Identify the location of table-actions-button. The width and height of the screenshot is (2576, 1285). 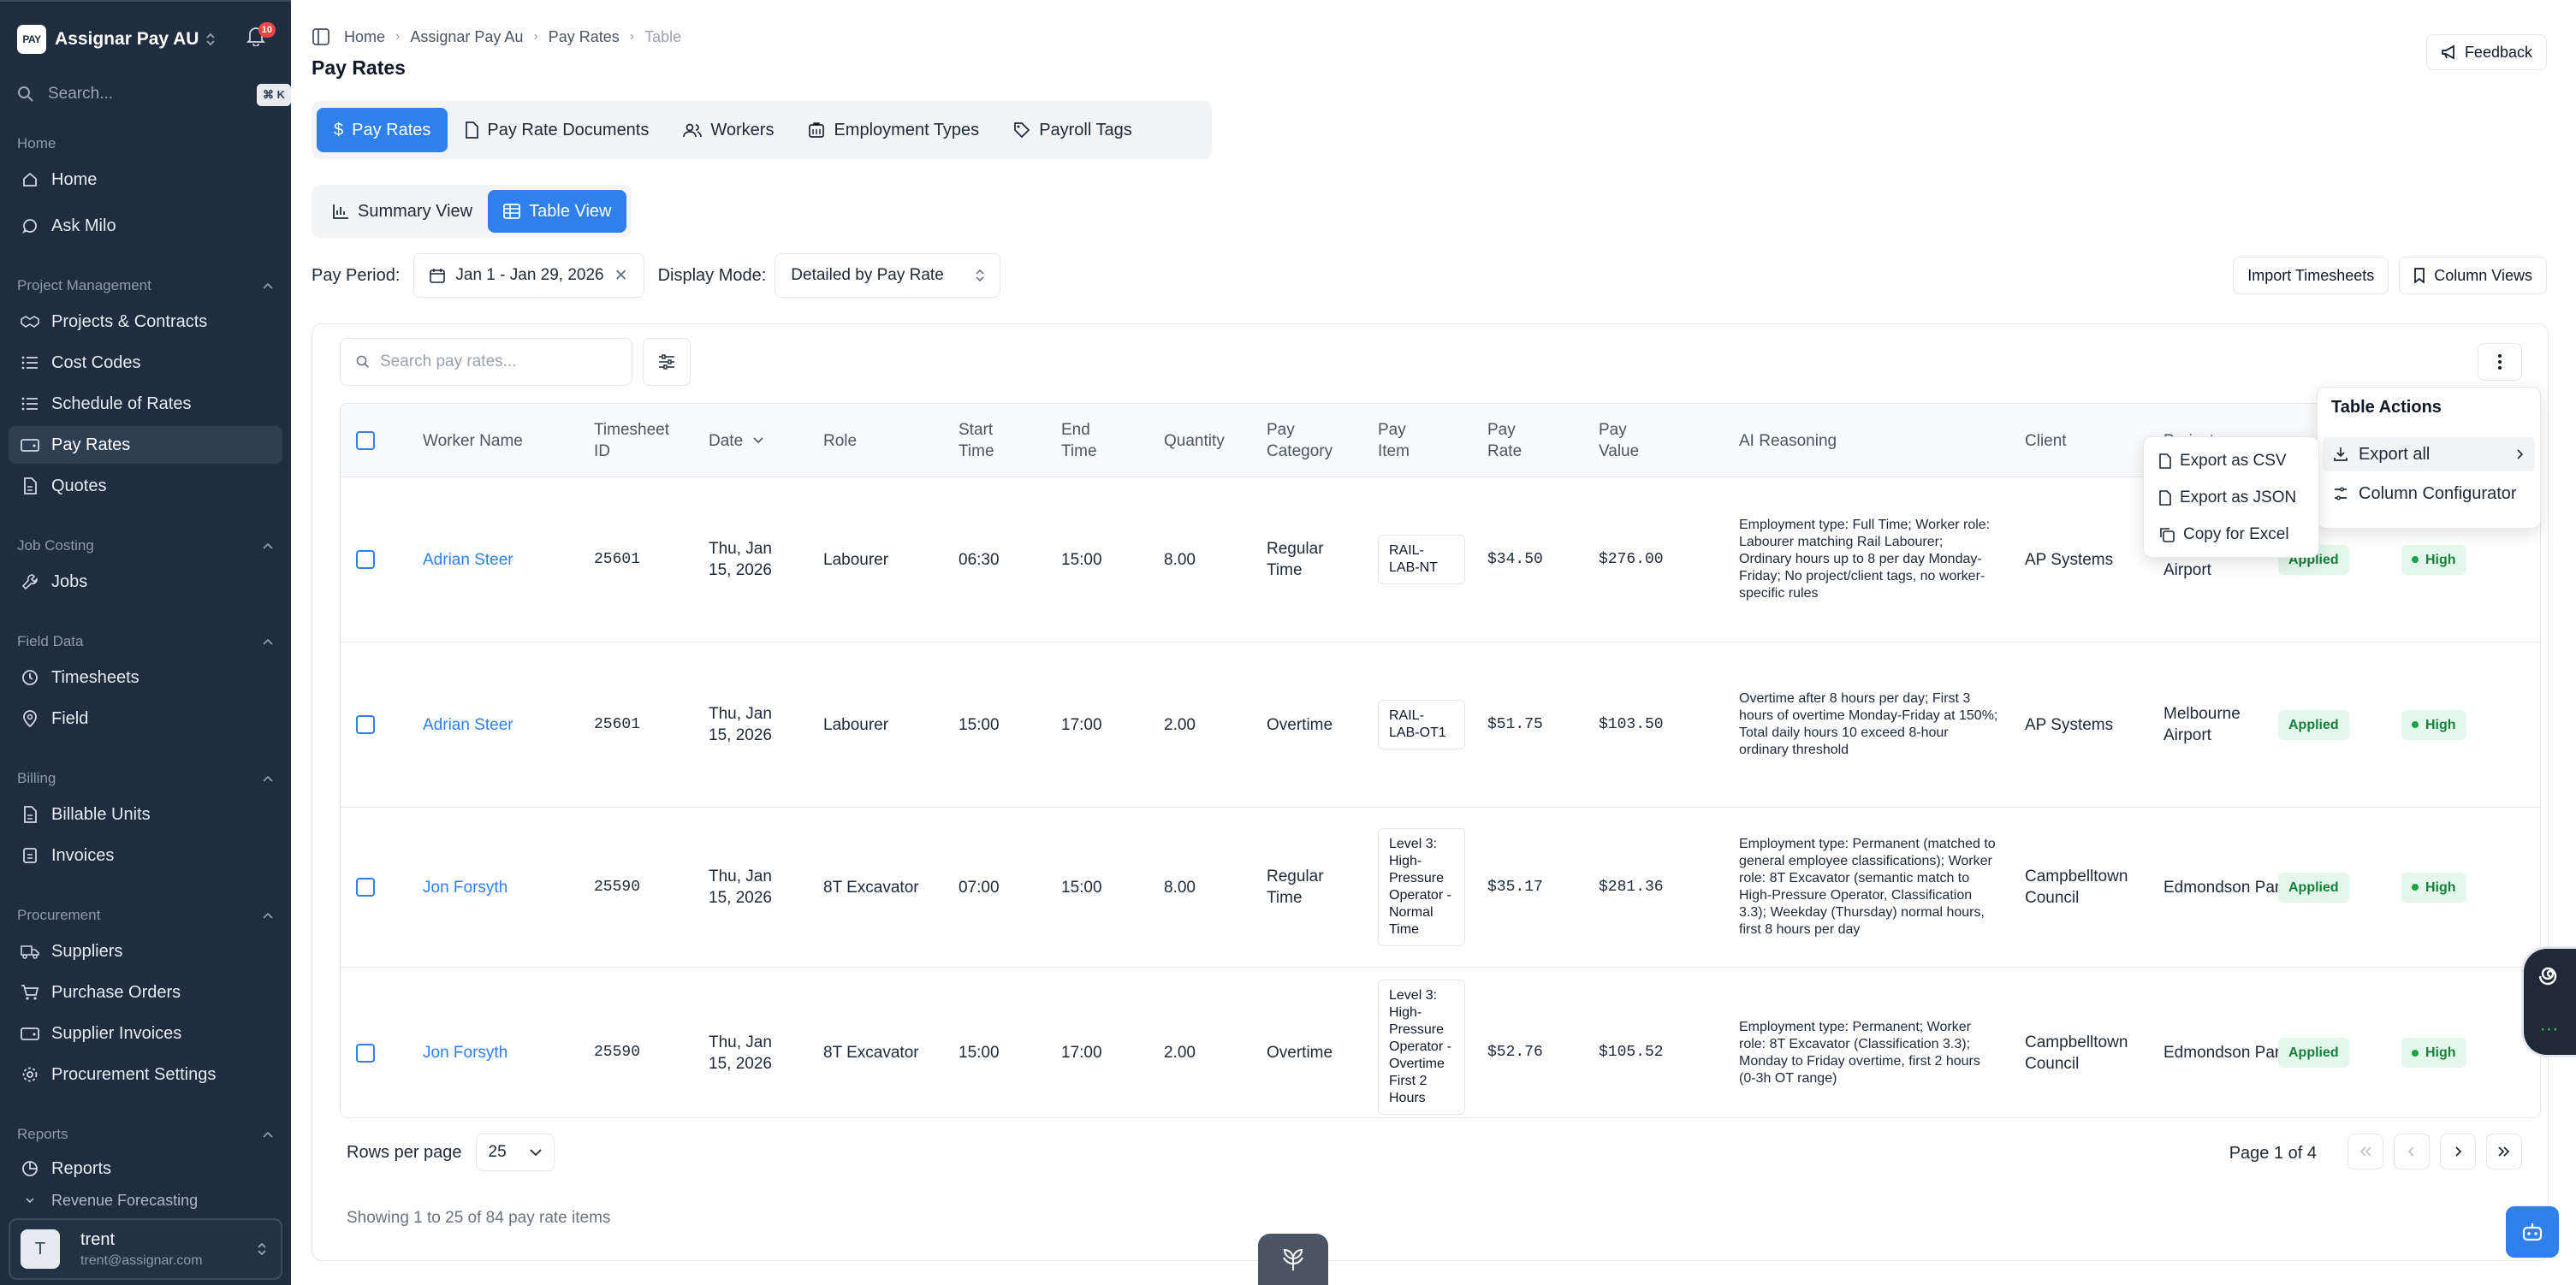
(2500, 362).